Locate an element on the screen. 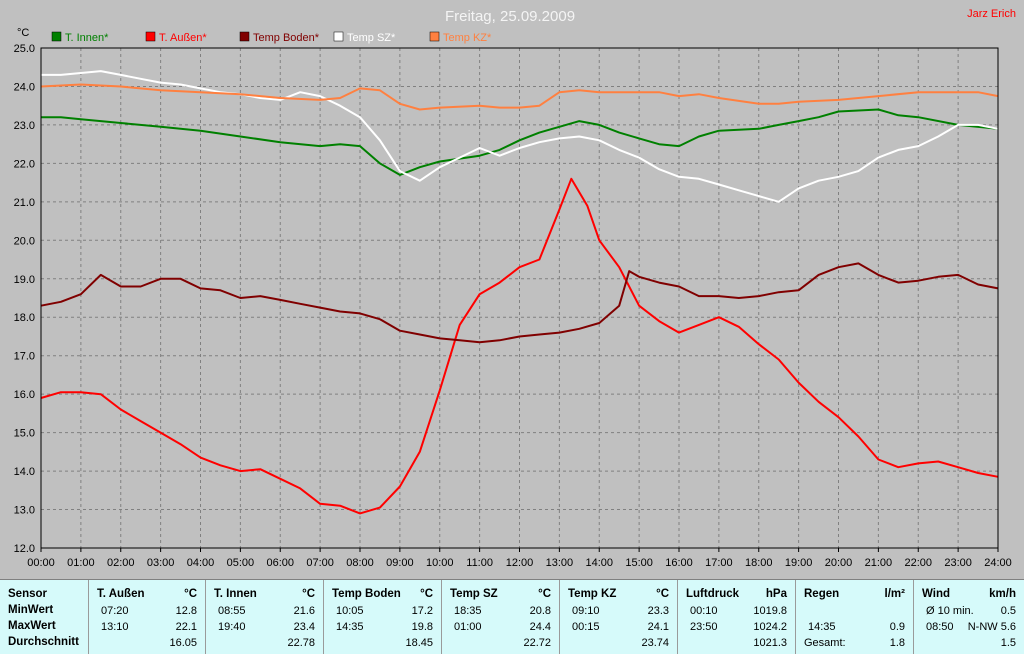 The width and height of the screenshot is (1024, 654). x-tick-label: 04:00 is located at coordinates (201, 563).